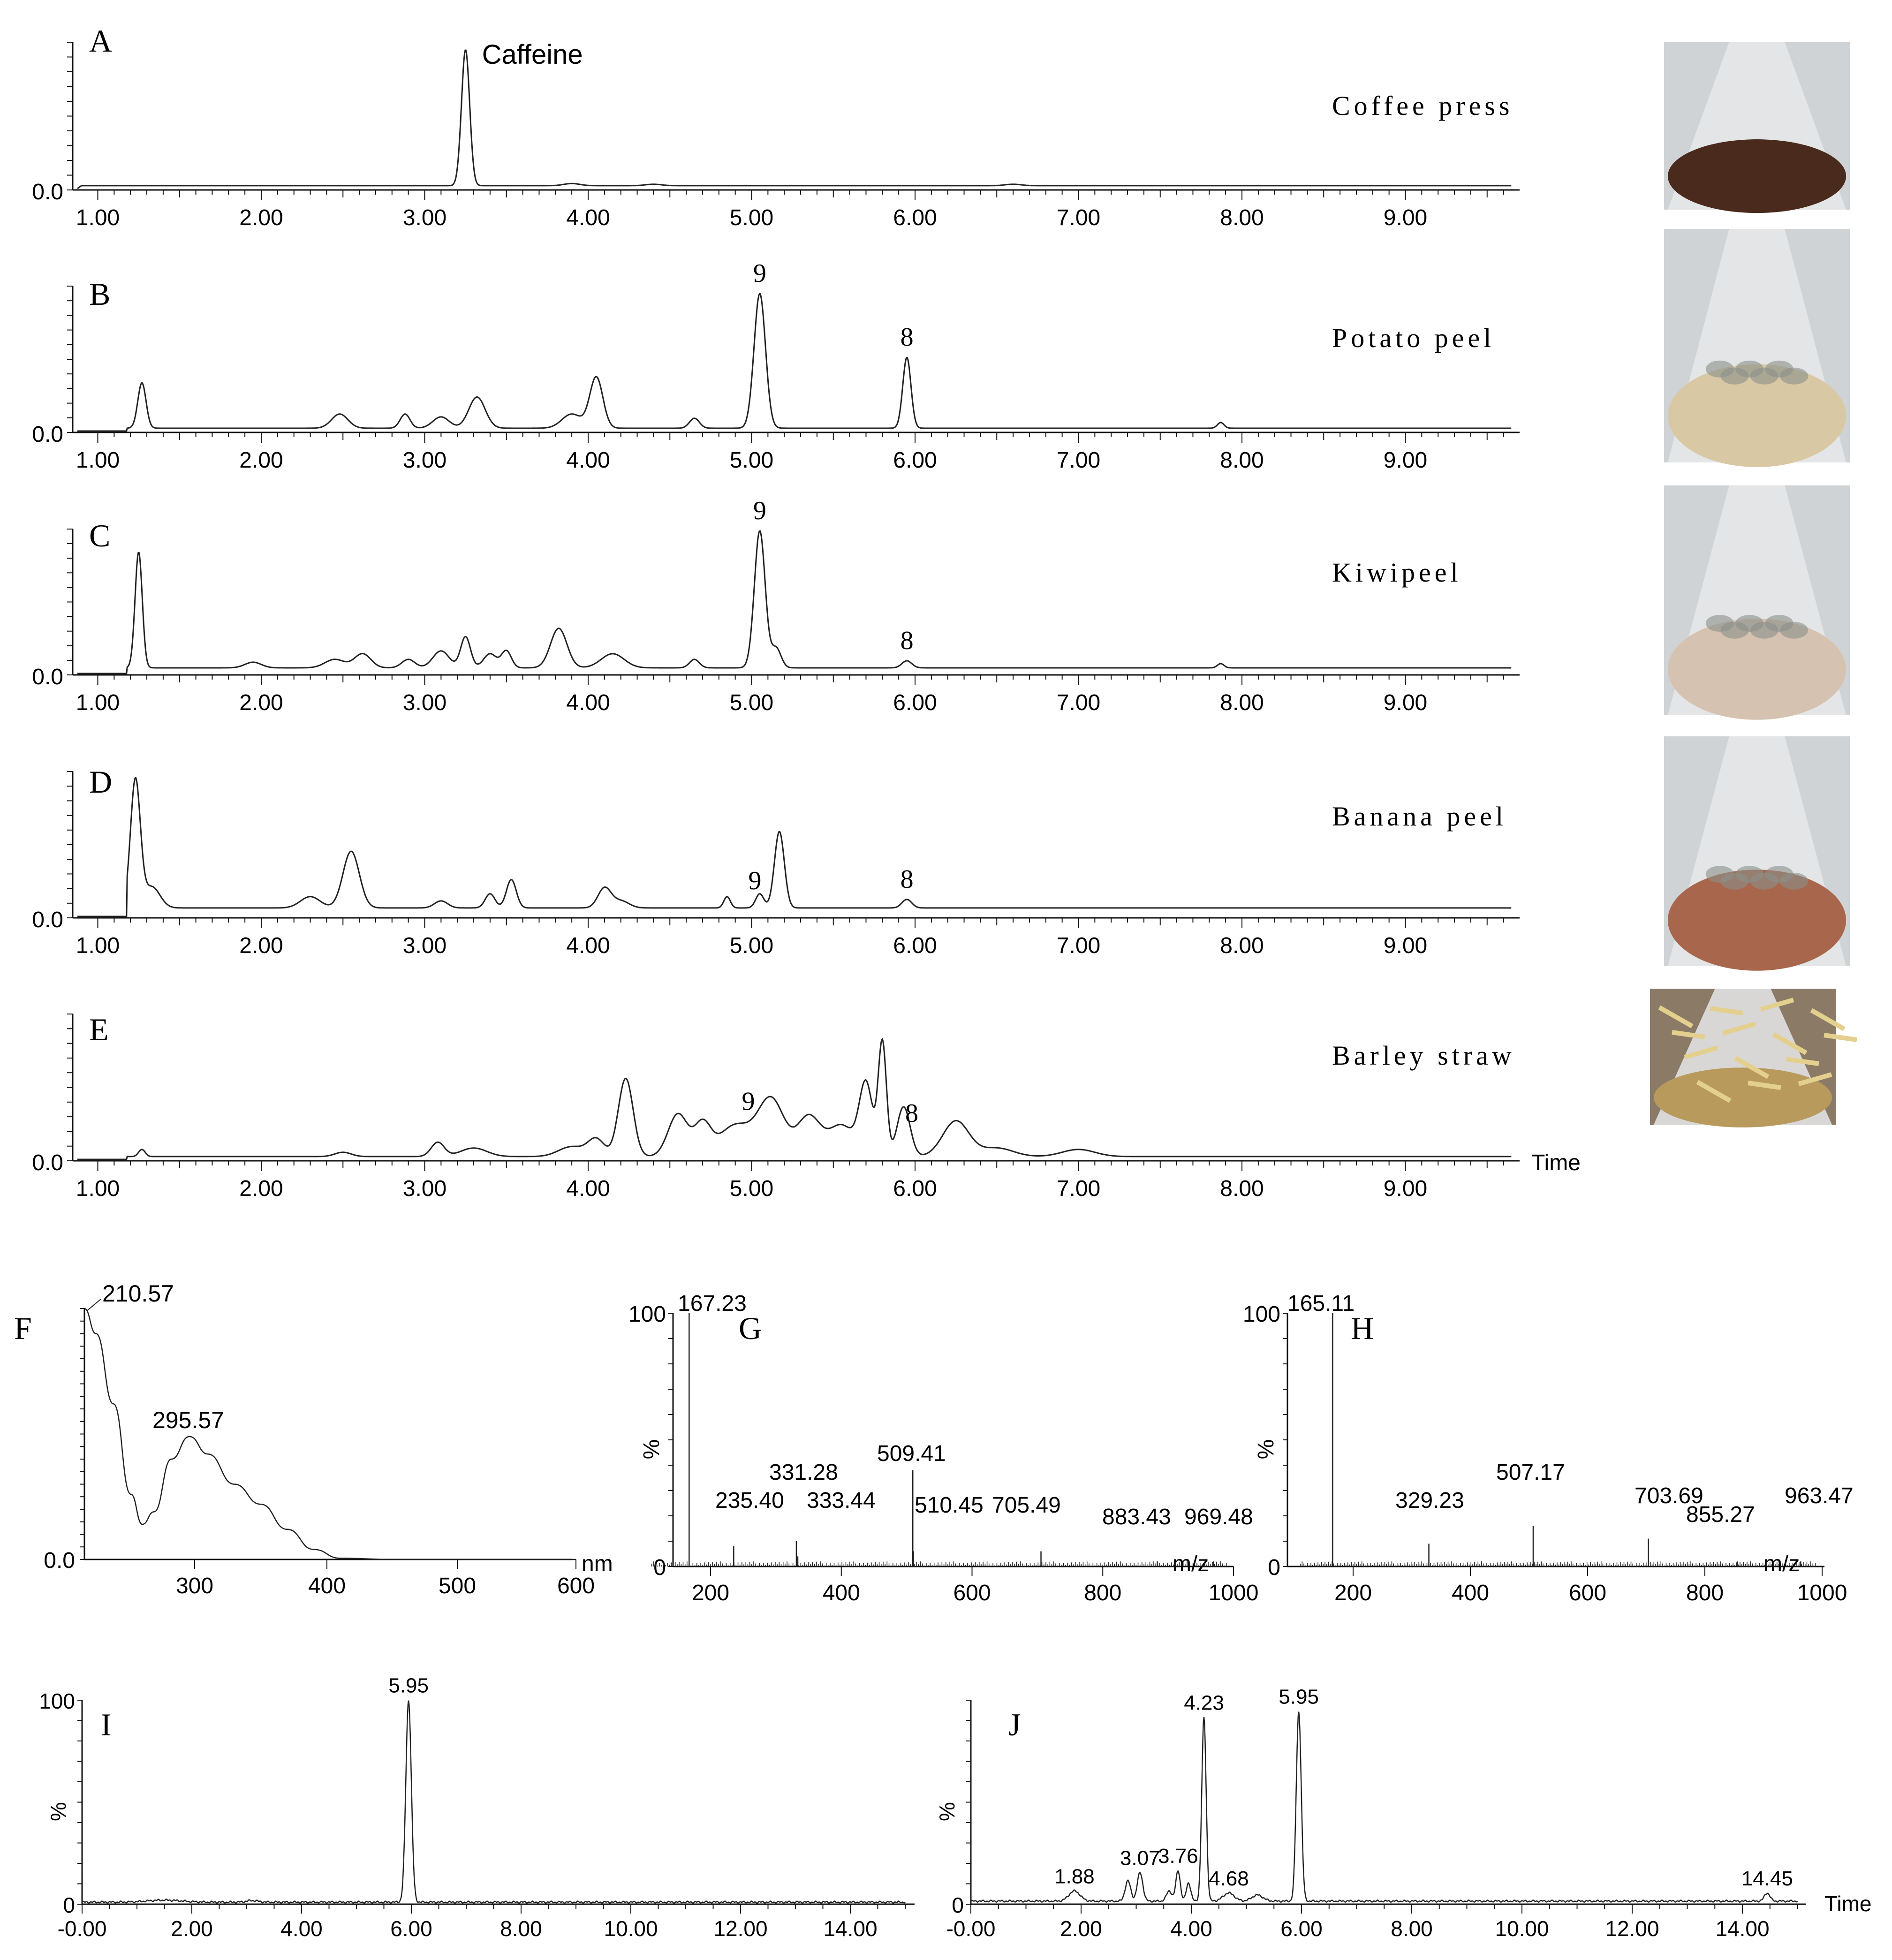 The image size is (1892, 1960). Describe the element at coordinates (911, 1453) in the screenshot. I see `ms-peak-label: 509.41` at that location.